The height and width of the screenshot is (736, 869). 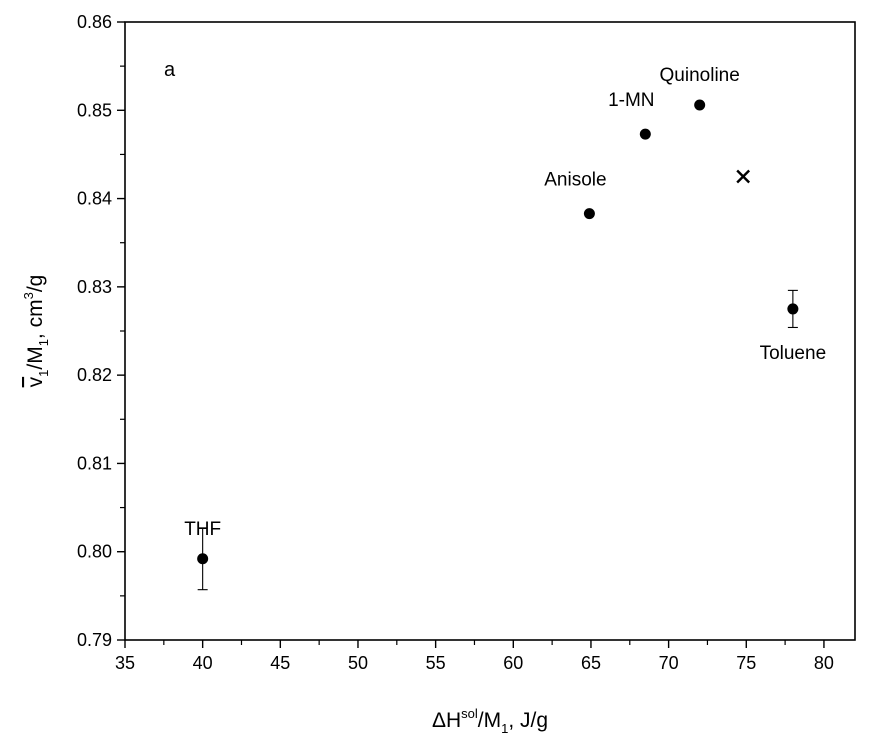 I want to click on x-axis-title: ΔHsol/M1, J/g, so click(x=490, y=721).